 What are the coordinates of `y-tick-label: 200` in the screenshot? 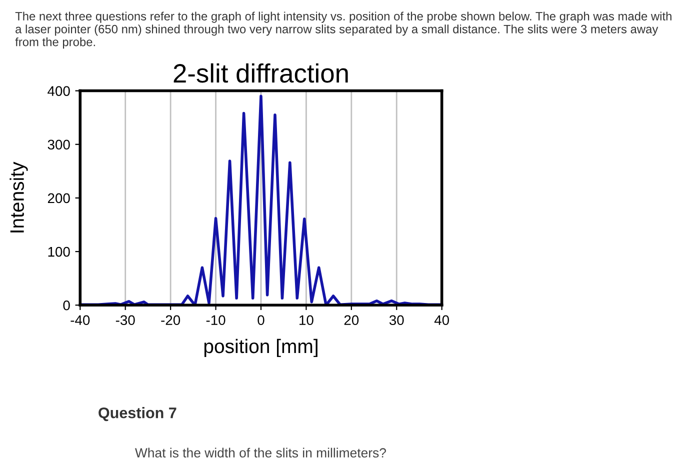 It's located at (59, 198).